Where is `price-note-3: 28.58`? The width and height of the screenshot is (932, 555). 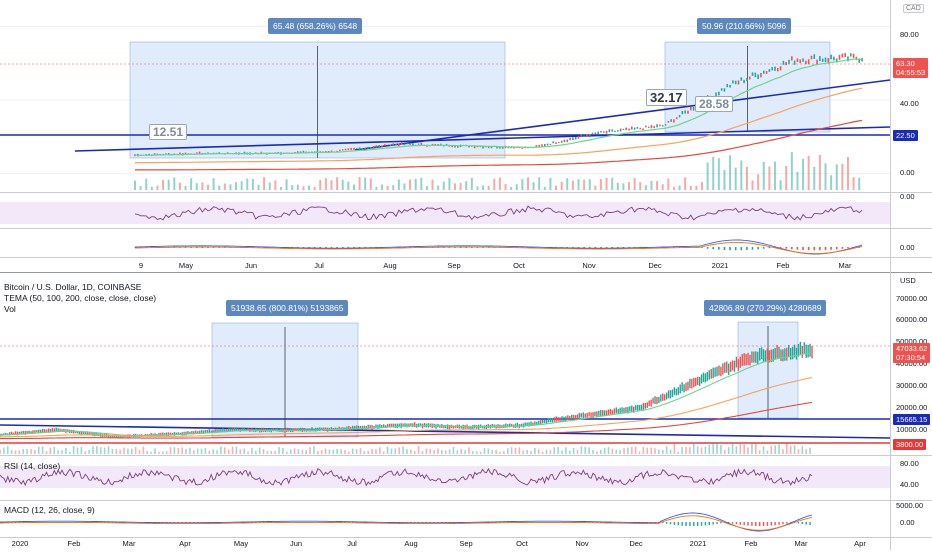
price-note-3: 28.58 is located at coordinates (714, 104).